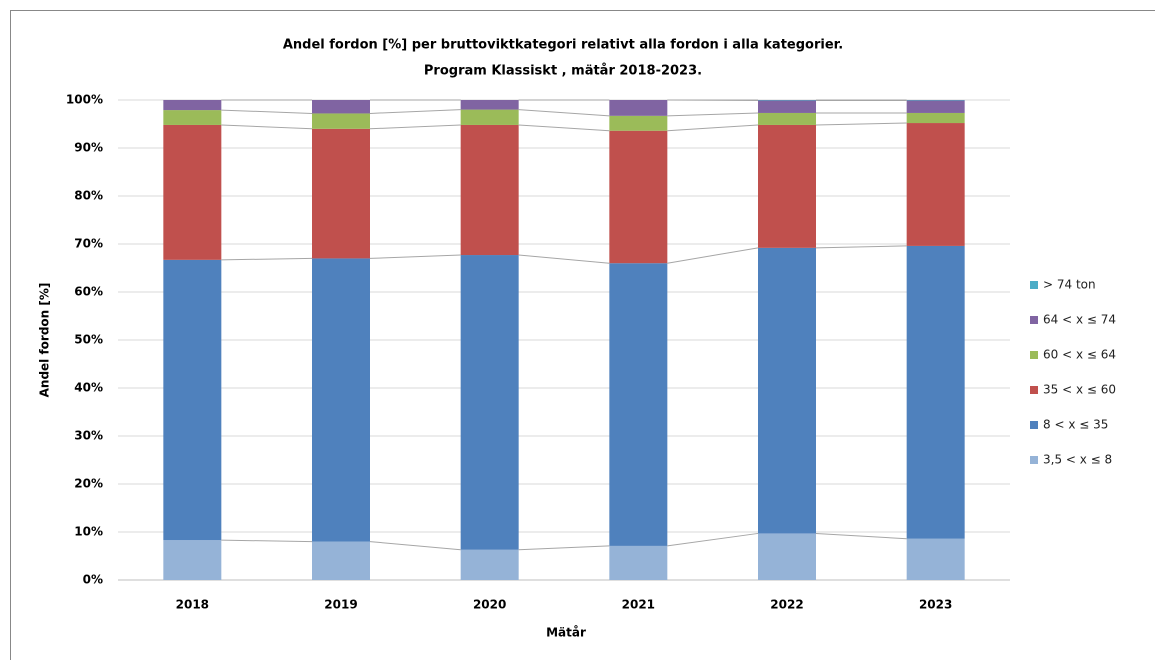 The width and height of the screenshot is (1155, 660). Describe the element at coordinates (88, 340) in the screenshot. I see `y-tick-label: 50%` at that location.